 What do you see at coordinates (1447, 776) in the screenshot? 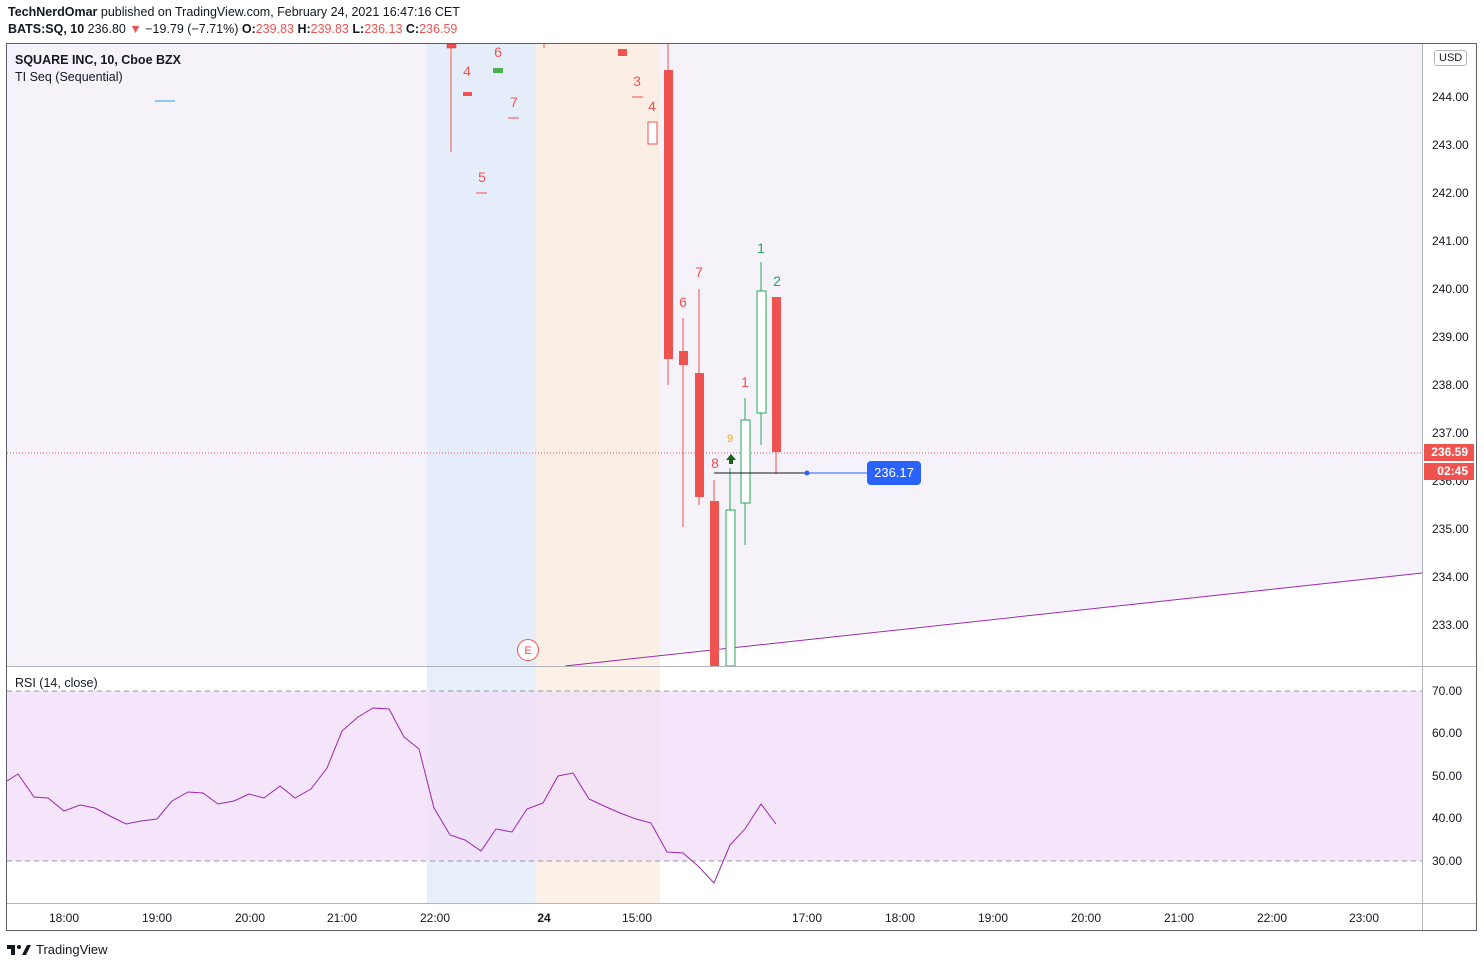
I see `rsi-axis-label: 50.00` at bounding box center [1447, 776].